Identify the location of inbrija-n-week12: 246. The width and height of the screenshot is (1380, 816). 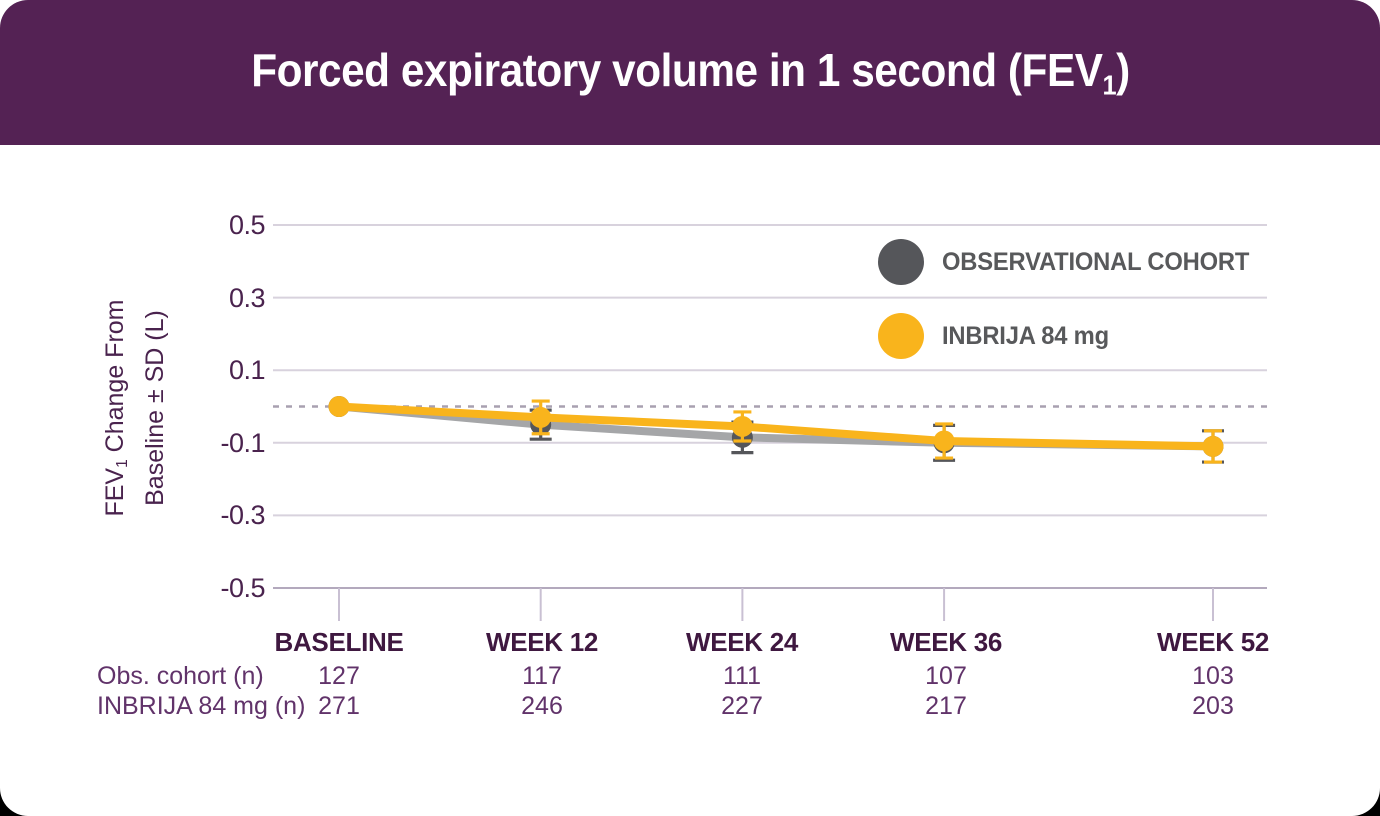
(542, 706).